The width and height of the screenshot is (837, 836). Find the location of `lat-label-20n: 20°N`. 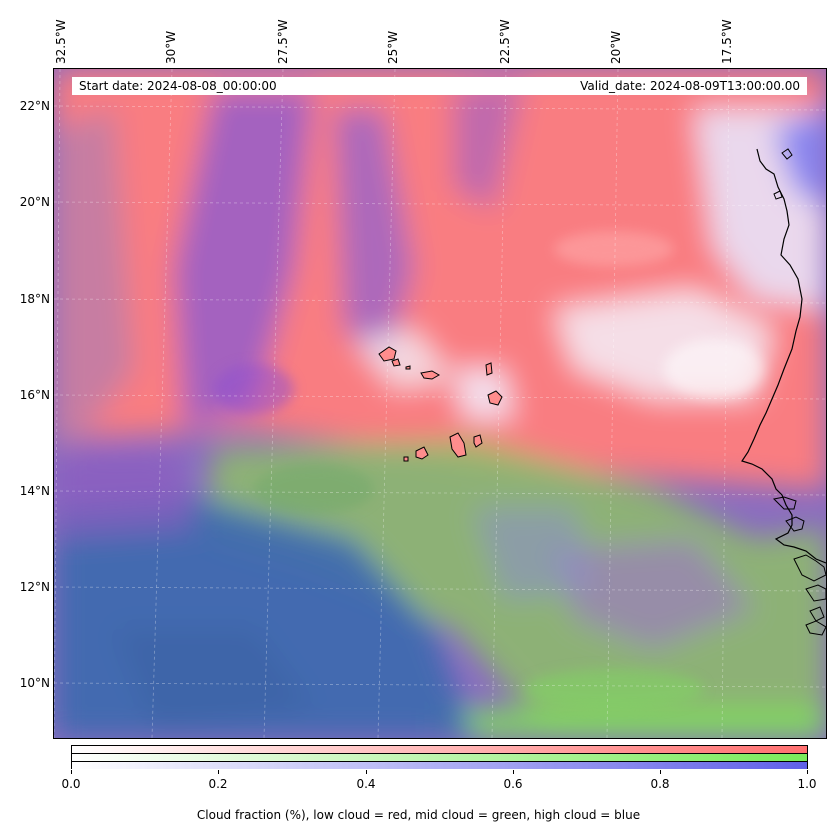

lat-label-20n: 20°N is located at coordinates (34, 202).